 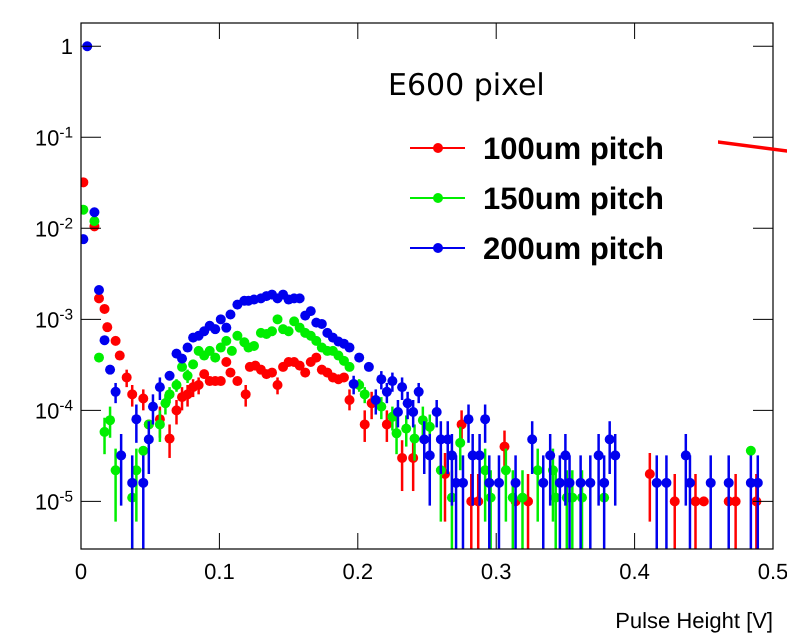 I want to click on y-tick-label: 10$^{-2}$, so click(x=53, y=228).